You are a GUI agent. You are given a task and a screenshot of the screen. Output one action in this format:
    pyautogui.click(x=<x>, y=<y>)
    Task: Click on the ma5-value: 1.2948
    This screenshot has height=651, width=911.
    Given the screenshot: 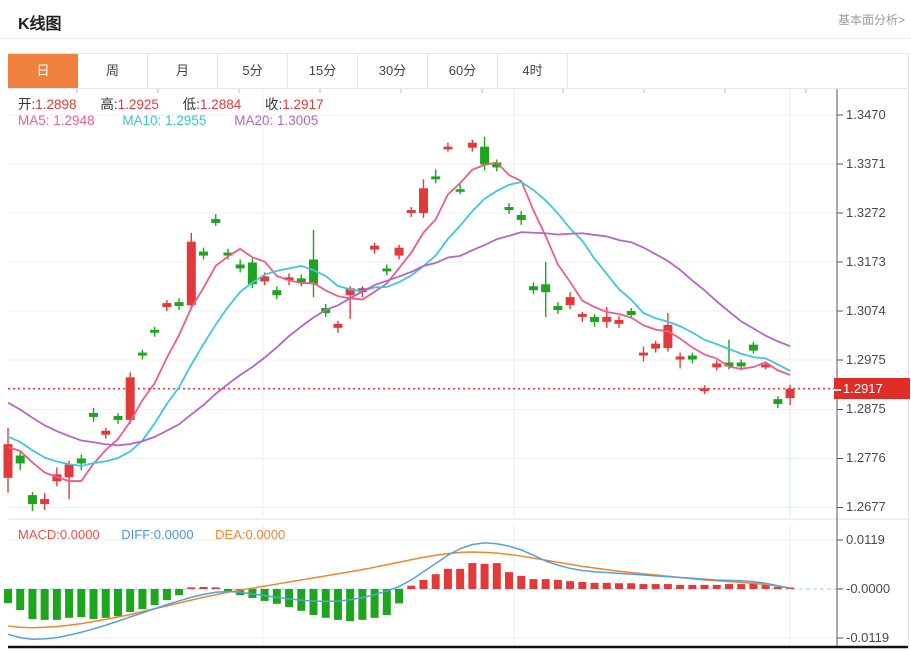 What is the action you would take?
    pyautogui.click(x=74, y=120)
    